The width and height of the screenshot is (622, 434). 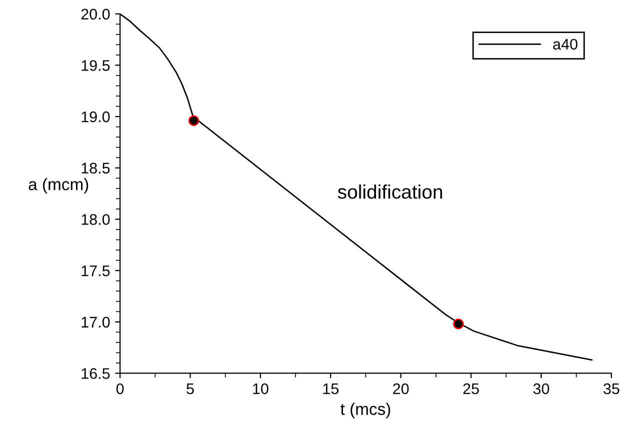 What do you see at coordinates (120, 388) in the screenshot?
I see `x-tick-label: 0` at bounding box center [120, 388].